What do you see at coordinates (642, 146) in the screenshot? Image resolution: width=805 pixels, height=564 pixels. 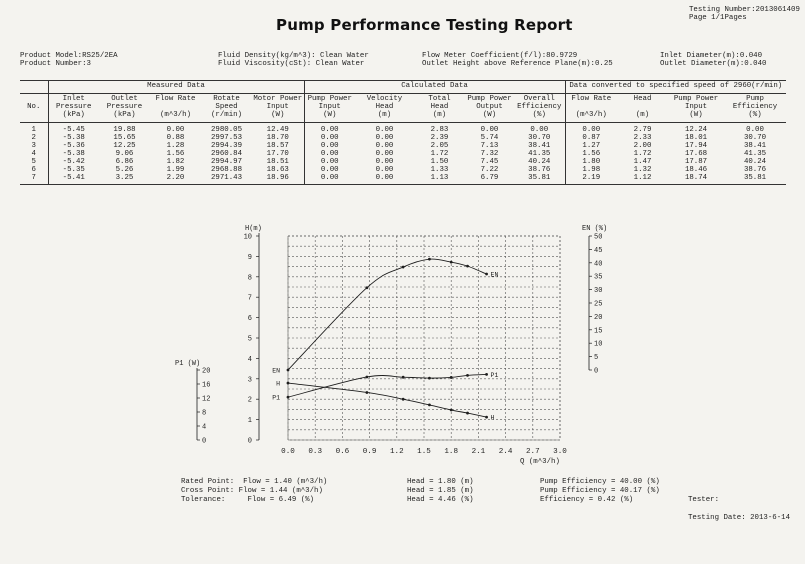 I see `table-cell: 2.00` at bounding box center [642, 146].